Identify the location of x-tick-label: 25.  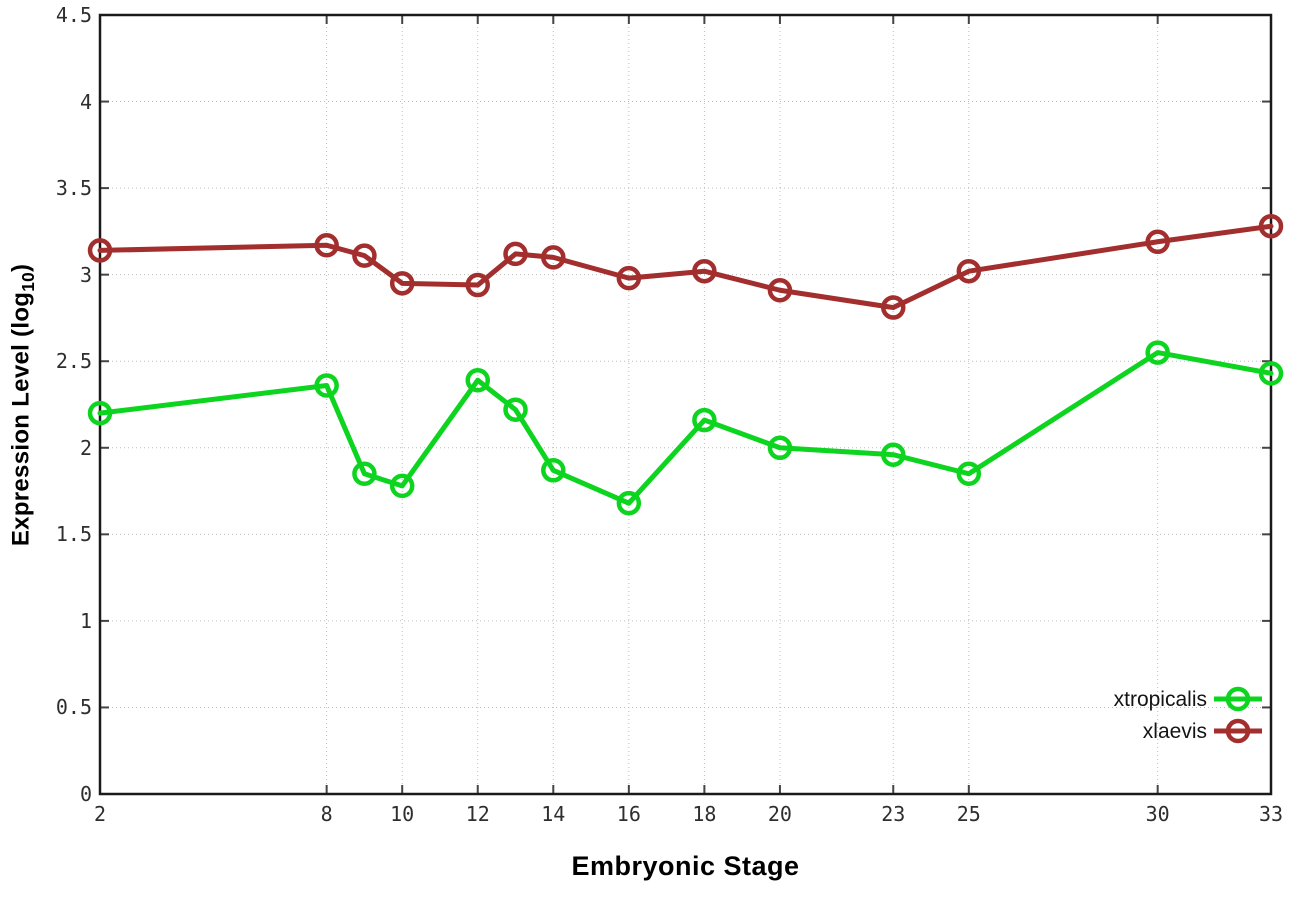
(968, 814).